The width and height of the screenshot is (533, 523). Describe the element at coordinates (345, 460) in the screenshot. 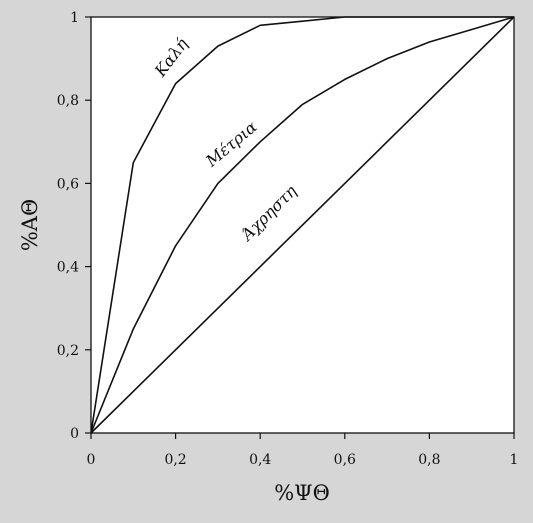

I see `x-tick-label: 0,6` at that location.